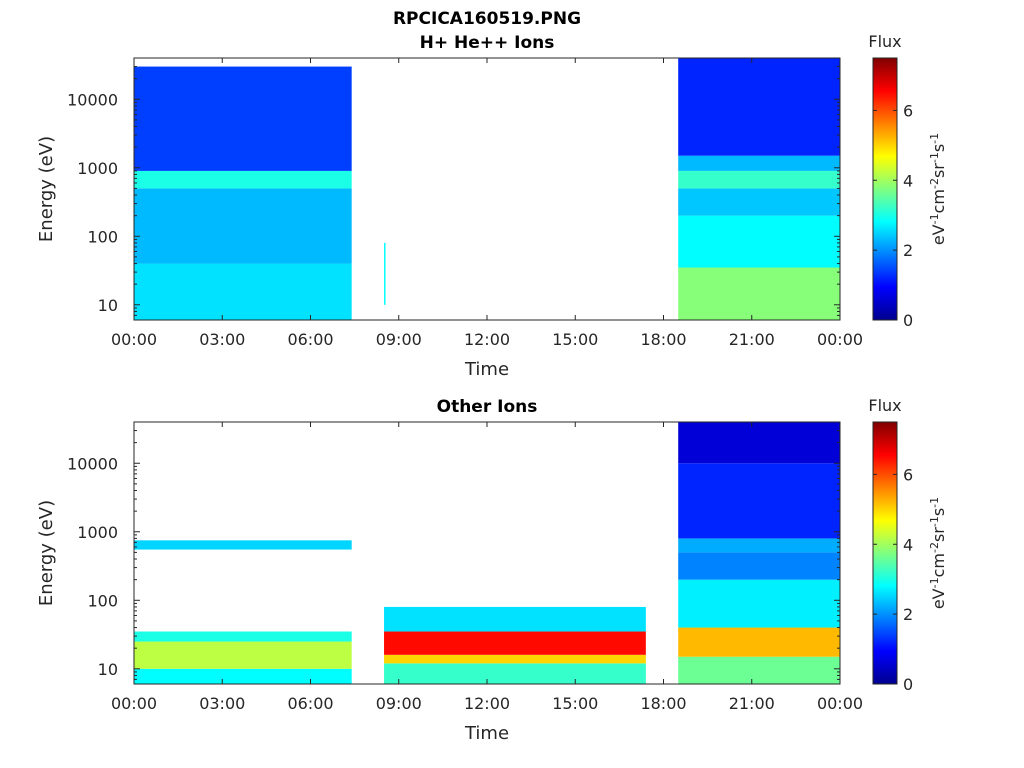 Image resolution: width=1024 pixels, height=768 pixels. I want to click on figure-title: RPCICA160519.PNG, so click(487, 19).